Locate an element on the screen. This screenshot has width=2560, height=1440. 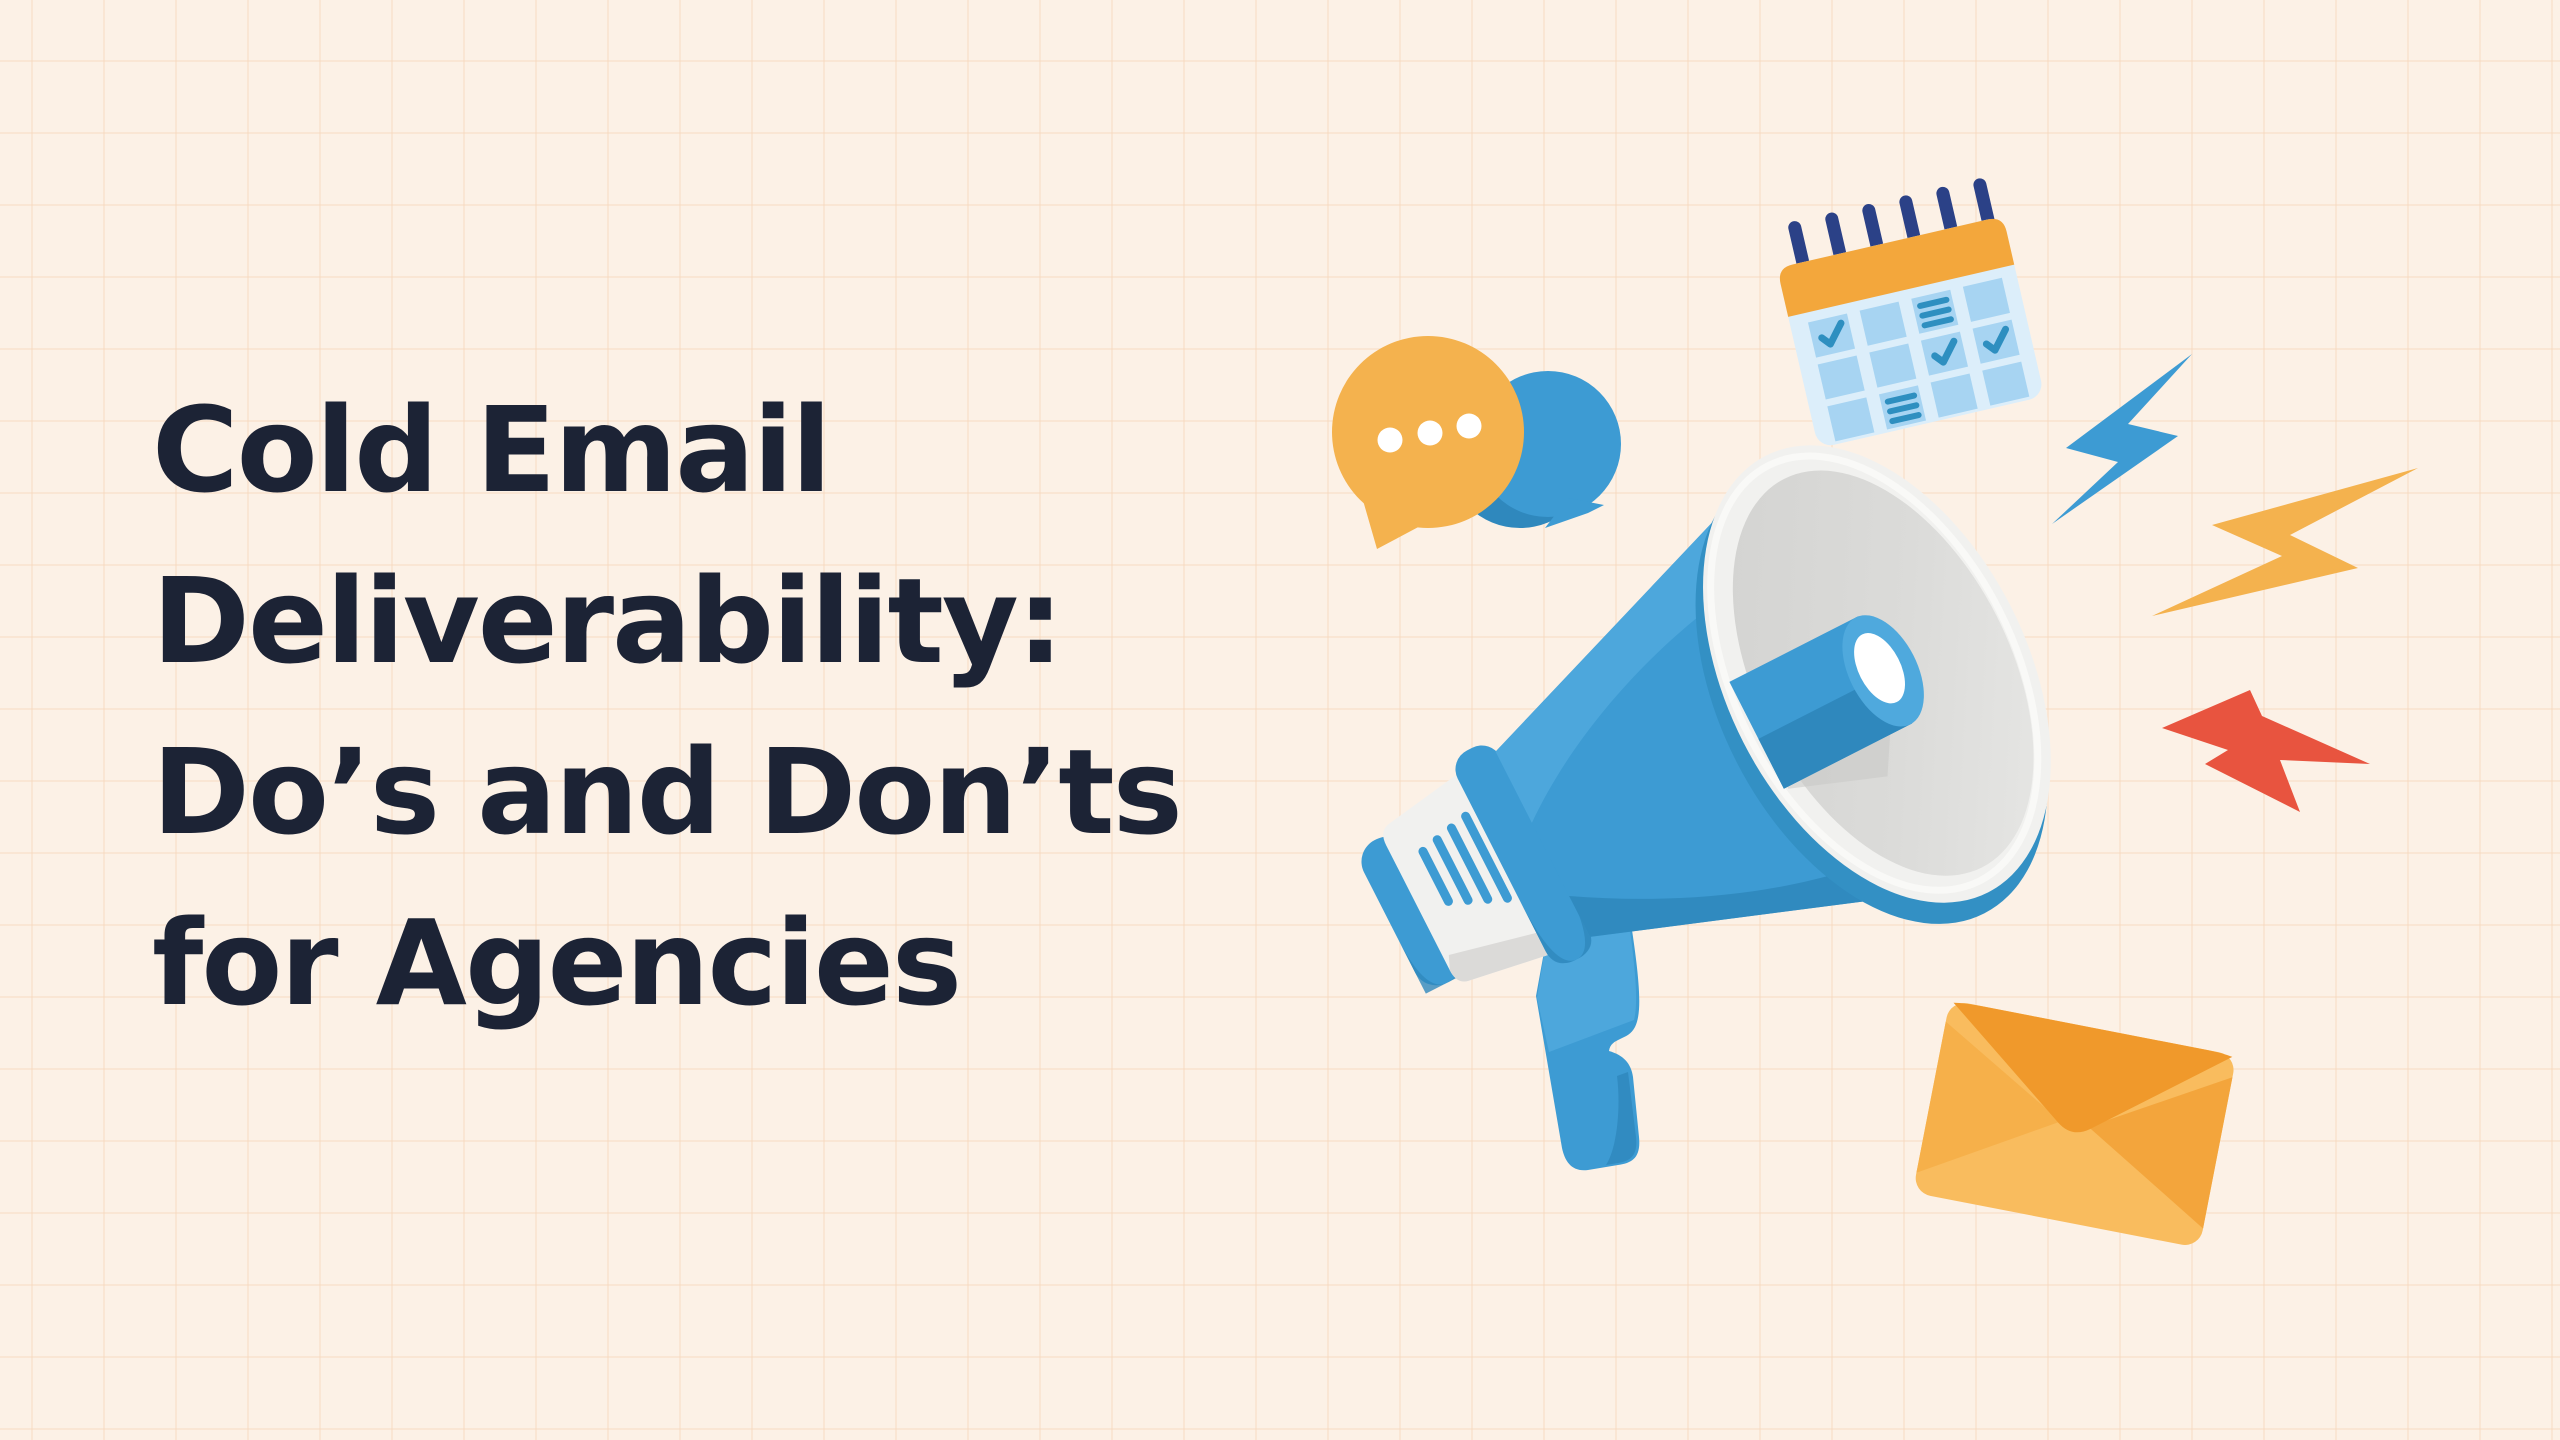
calendar-line-marks is located at coordinates (1919, 360).